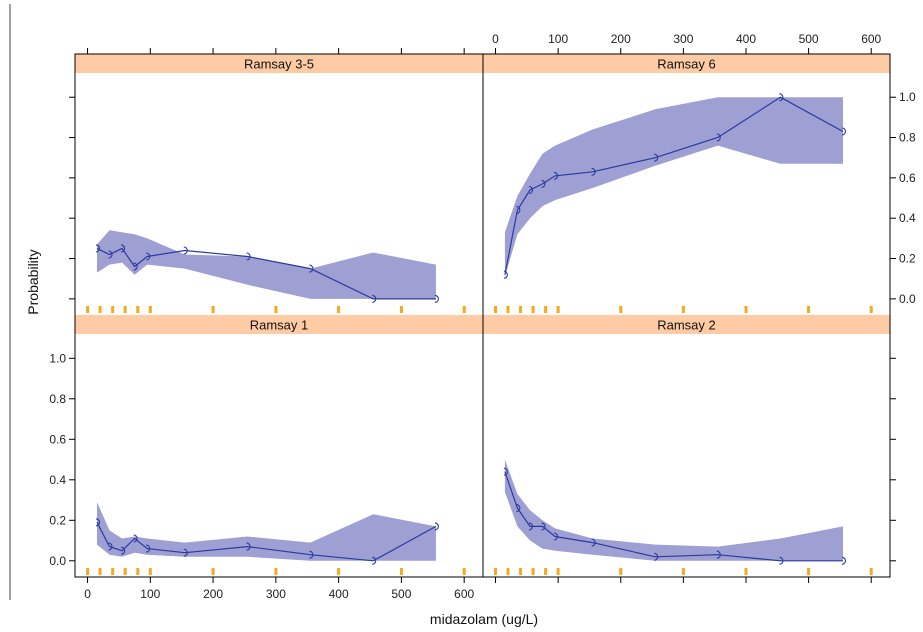 The height and width of the screenshot is (632, 923). What do you see at coordinates (907, 299) in the screenshot?
I see `y-tick-label-right: 0.0` at bounding box center [907, 299].